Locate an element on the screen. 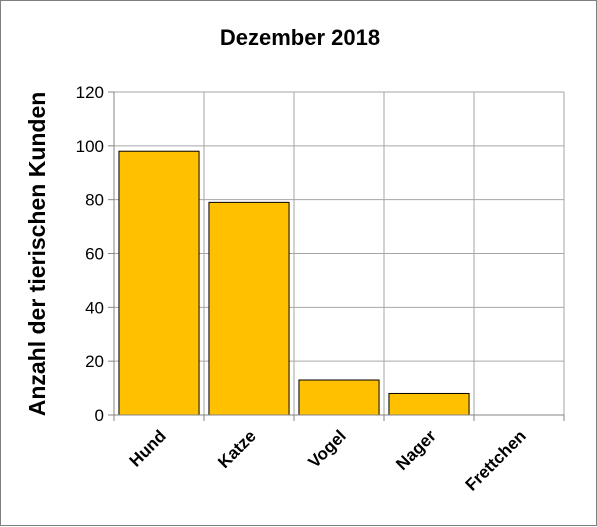 Image resolution: width=597 pixels, height=527 pixels. y-tick-label: 120 is located at coordinates (90, 92).